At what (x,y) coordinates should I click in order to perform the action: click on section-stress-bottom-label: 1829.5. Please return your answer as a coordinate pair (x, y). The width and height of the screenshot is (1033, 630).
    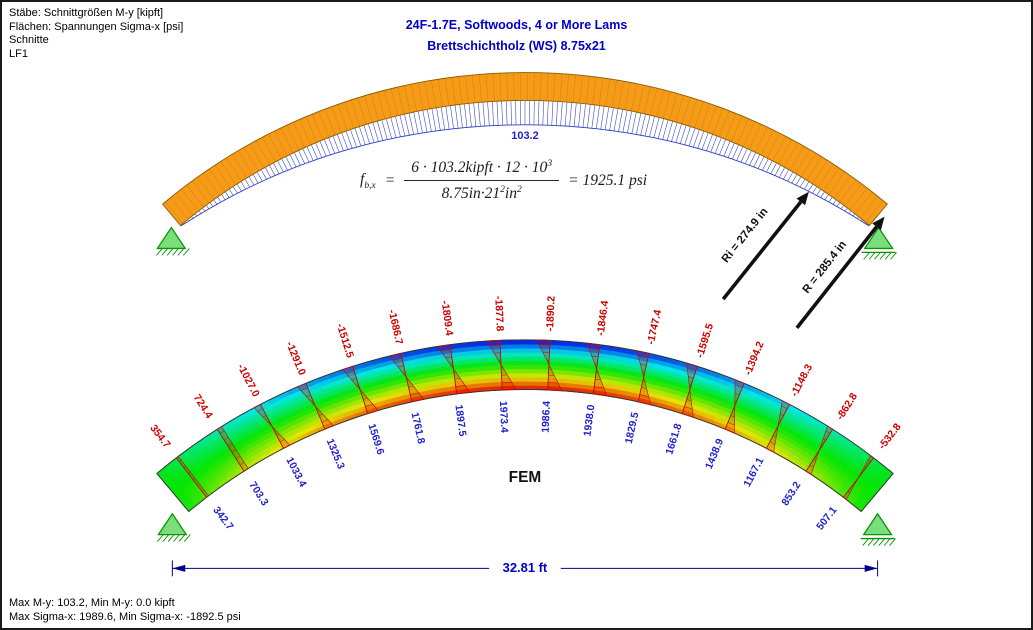
    Looking at the image, I should click on (633, 428).